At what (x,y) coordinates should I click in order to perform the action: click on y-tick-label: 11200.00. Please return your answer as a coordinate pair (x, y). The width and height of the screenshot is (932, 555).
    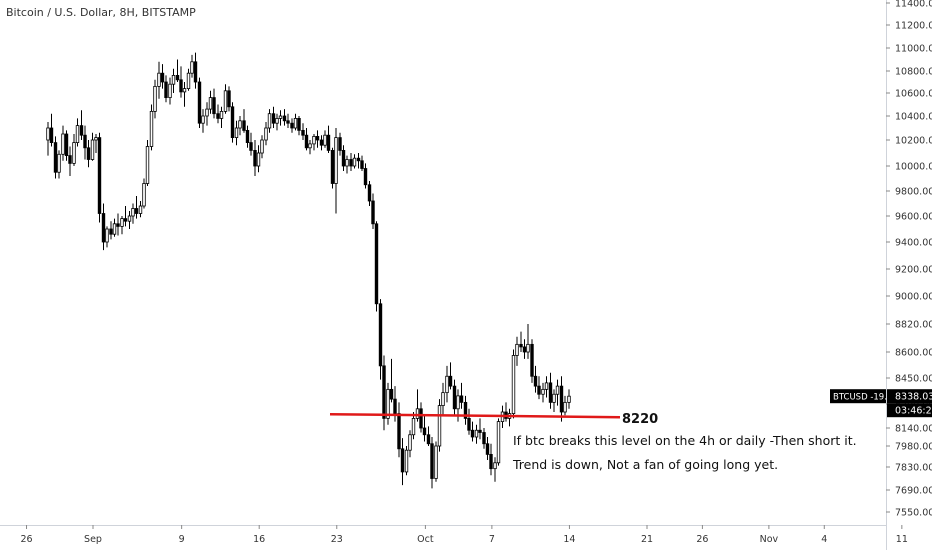
    Looking at the image, I should click on (913, 26).